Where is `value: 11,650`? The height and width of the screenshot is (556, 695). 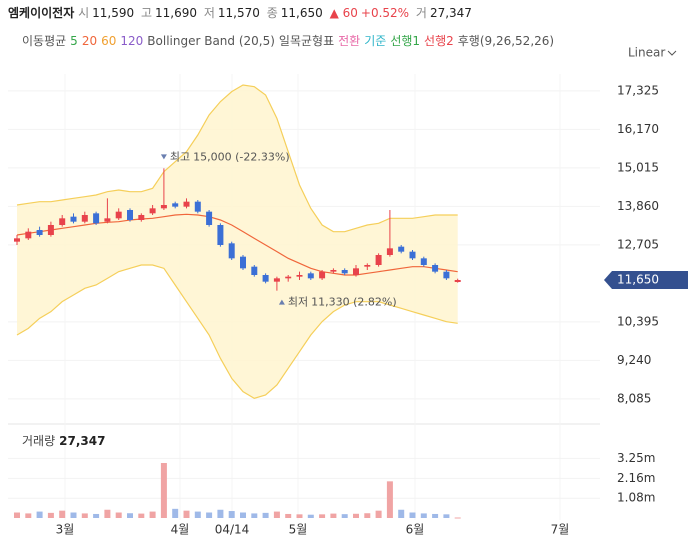 value: 11,650 is located at coordinates (301, 13).